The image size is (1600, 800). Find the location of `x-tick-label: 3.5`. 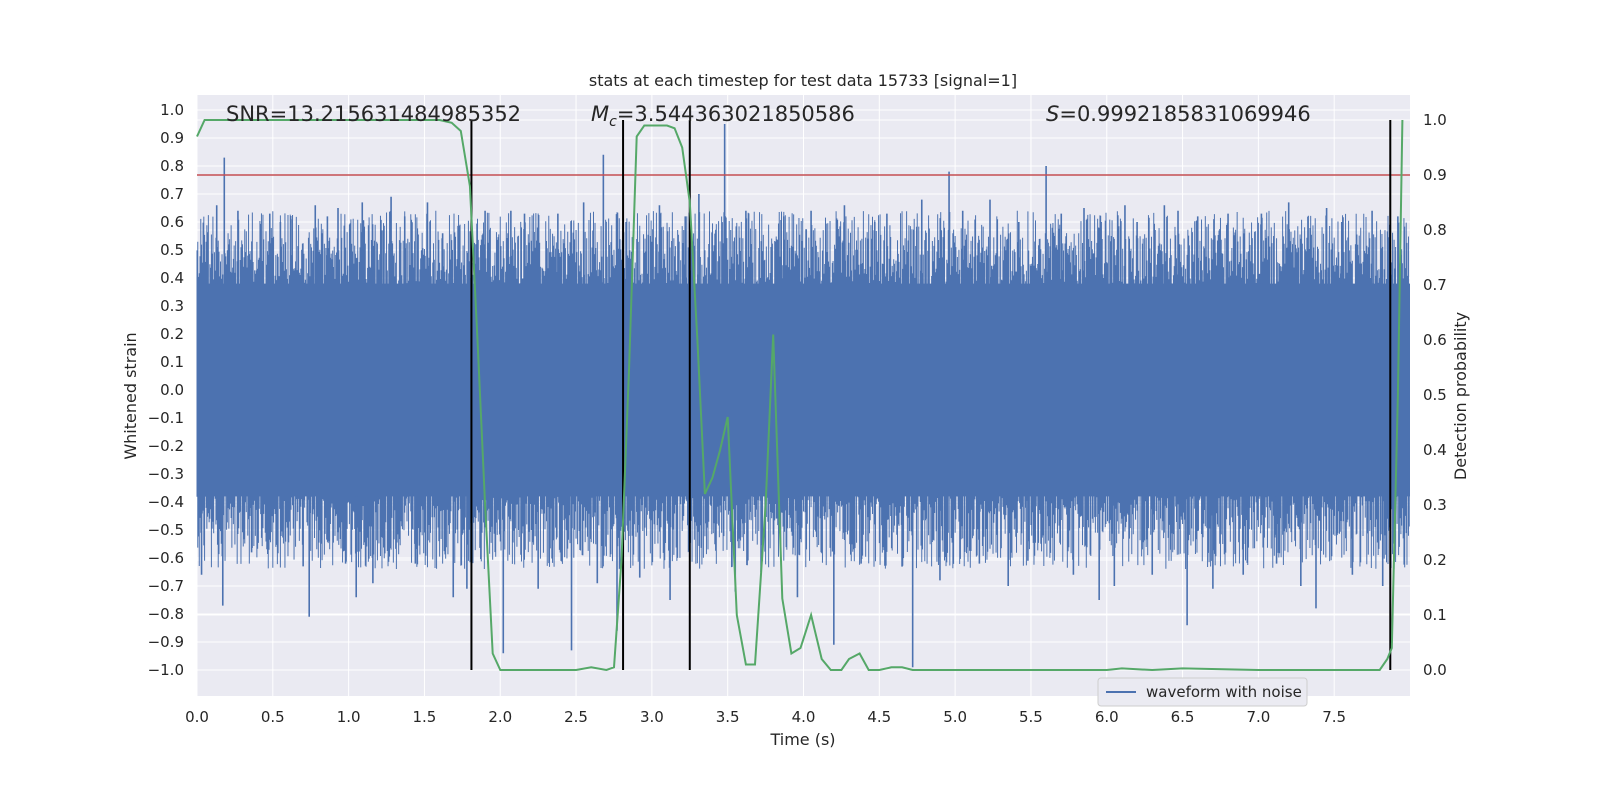

x-tick-label: 3.5 is located at coordinates (728, 717).